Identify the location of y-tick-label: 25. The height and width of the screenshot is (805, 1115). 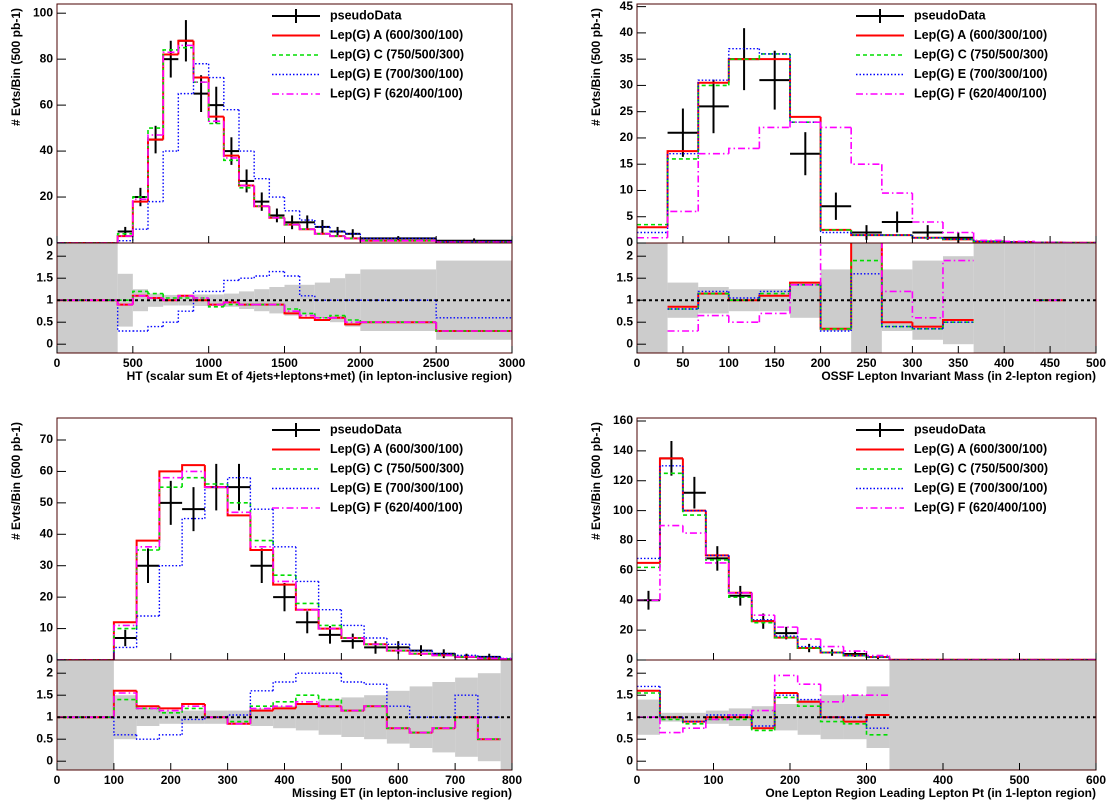
(627, 111).